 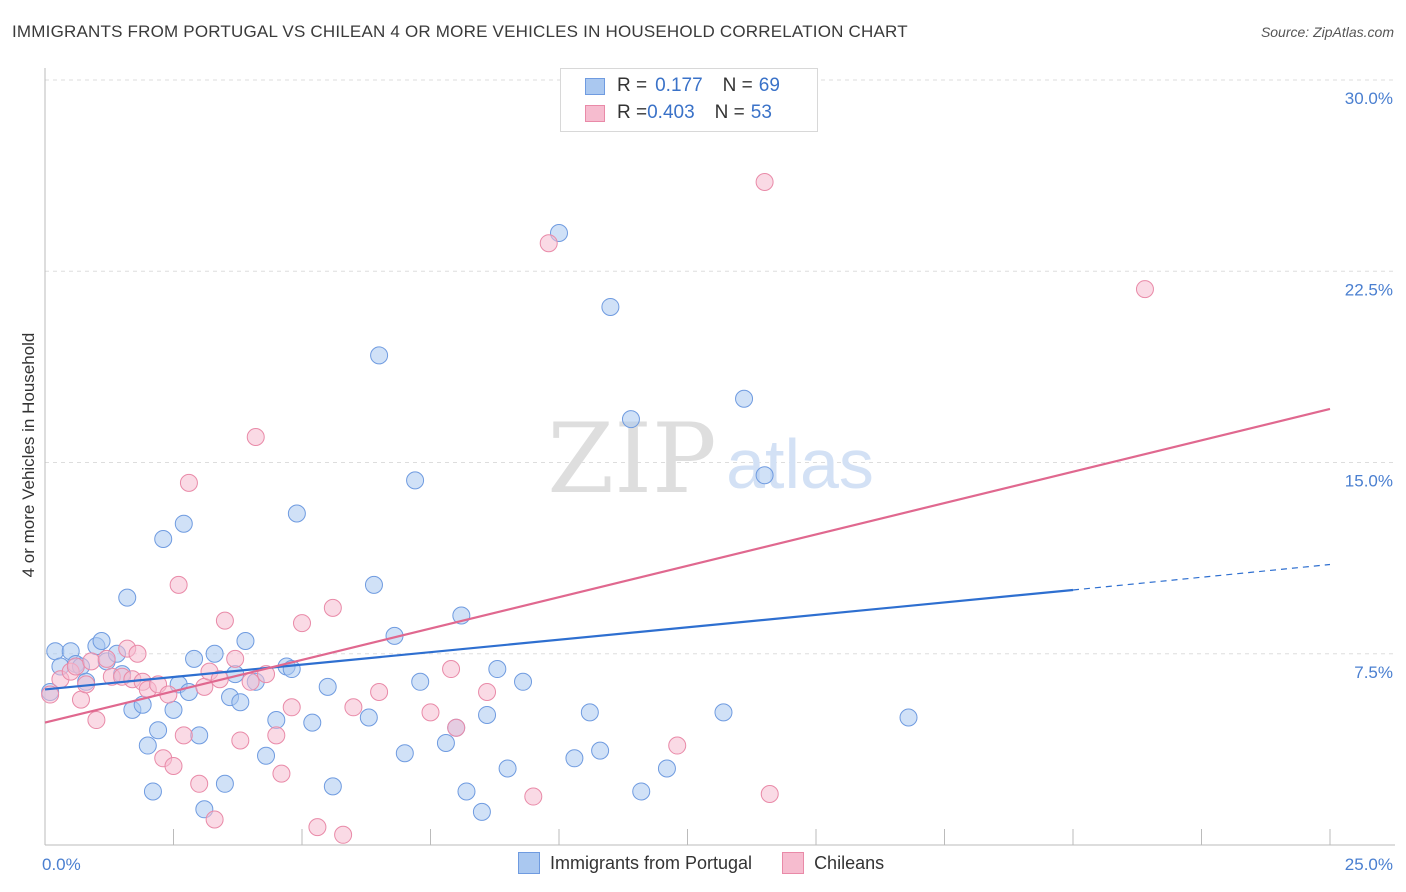 I want to click on x-tick-label: 25.0%, so click(x=1369, y=864).